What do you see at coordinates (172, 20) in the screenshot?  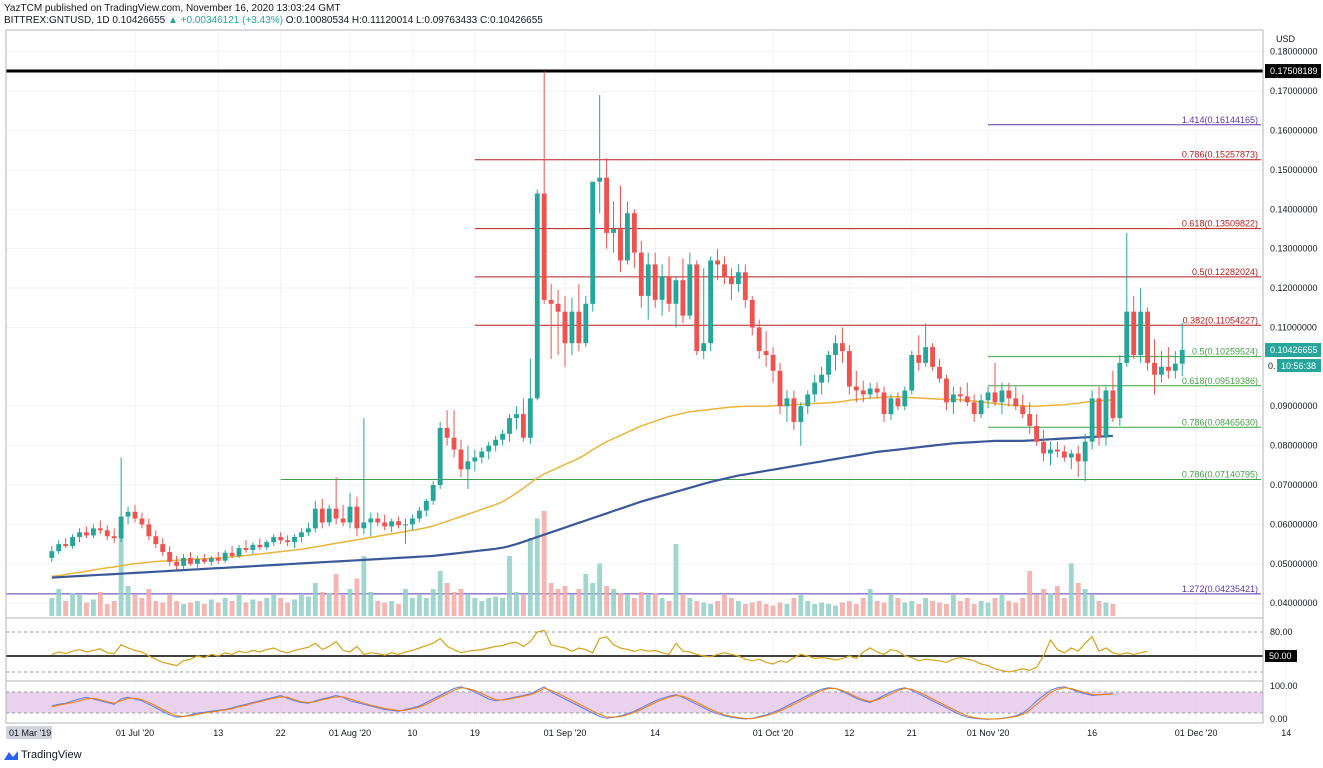 I see `up-arrow-icon: ▲` at bounding box center [172, 20].